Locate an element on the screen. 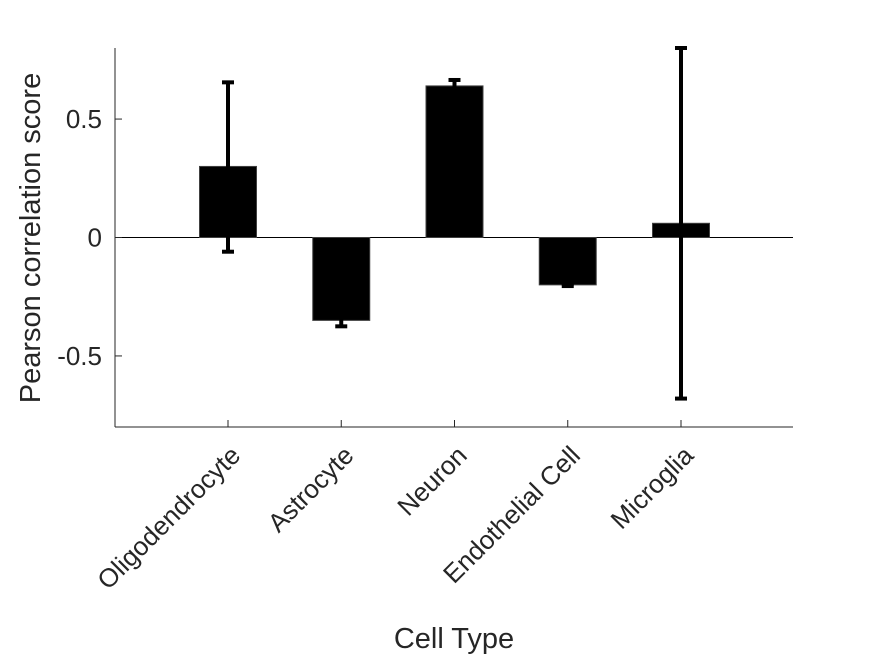  x-tick-label: Oligodendrocyte is located at coordinates (168, 517).